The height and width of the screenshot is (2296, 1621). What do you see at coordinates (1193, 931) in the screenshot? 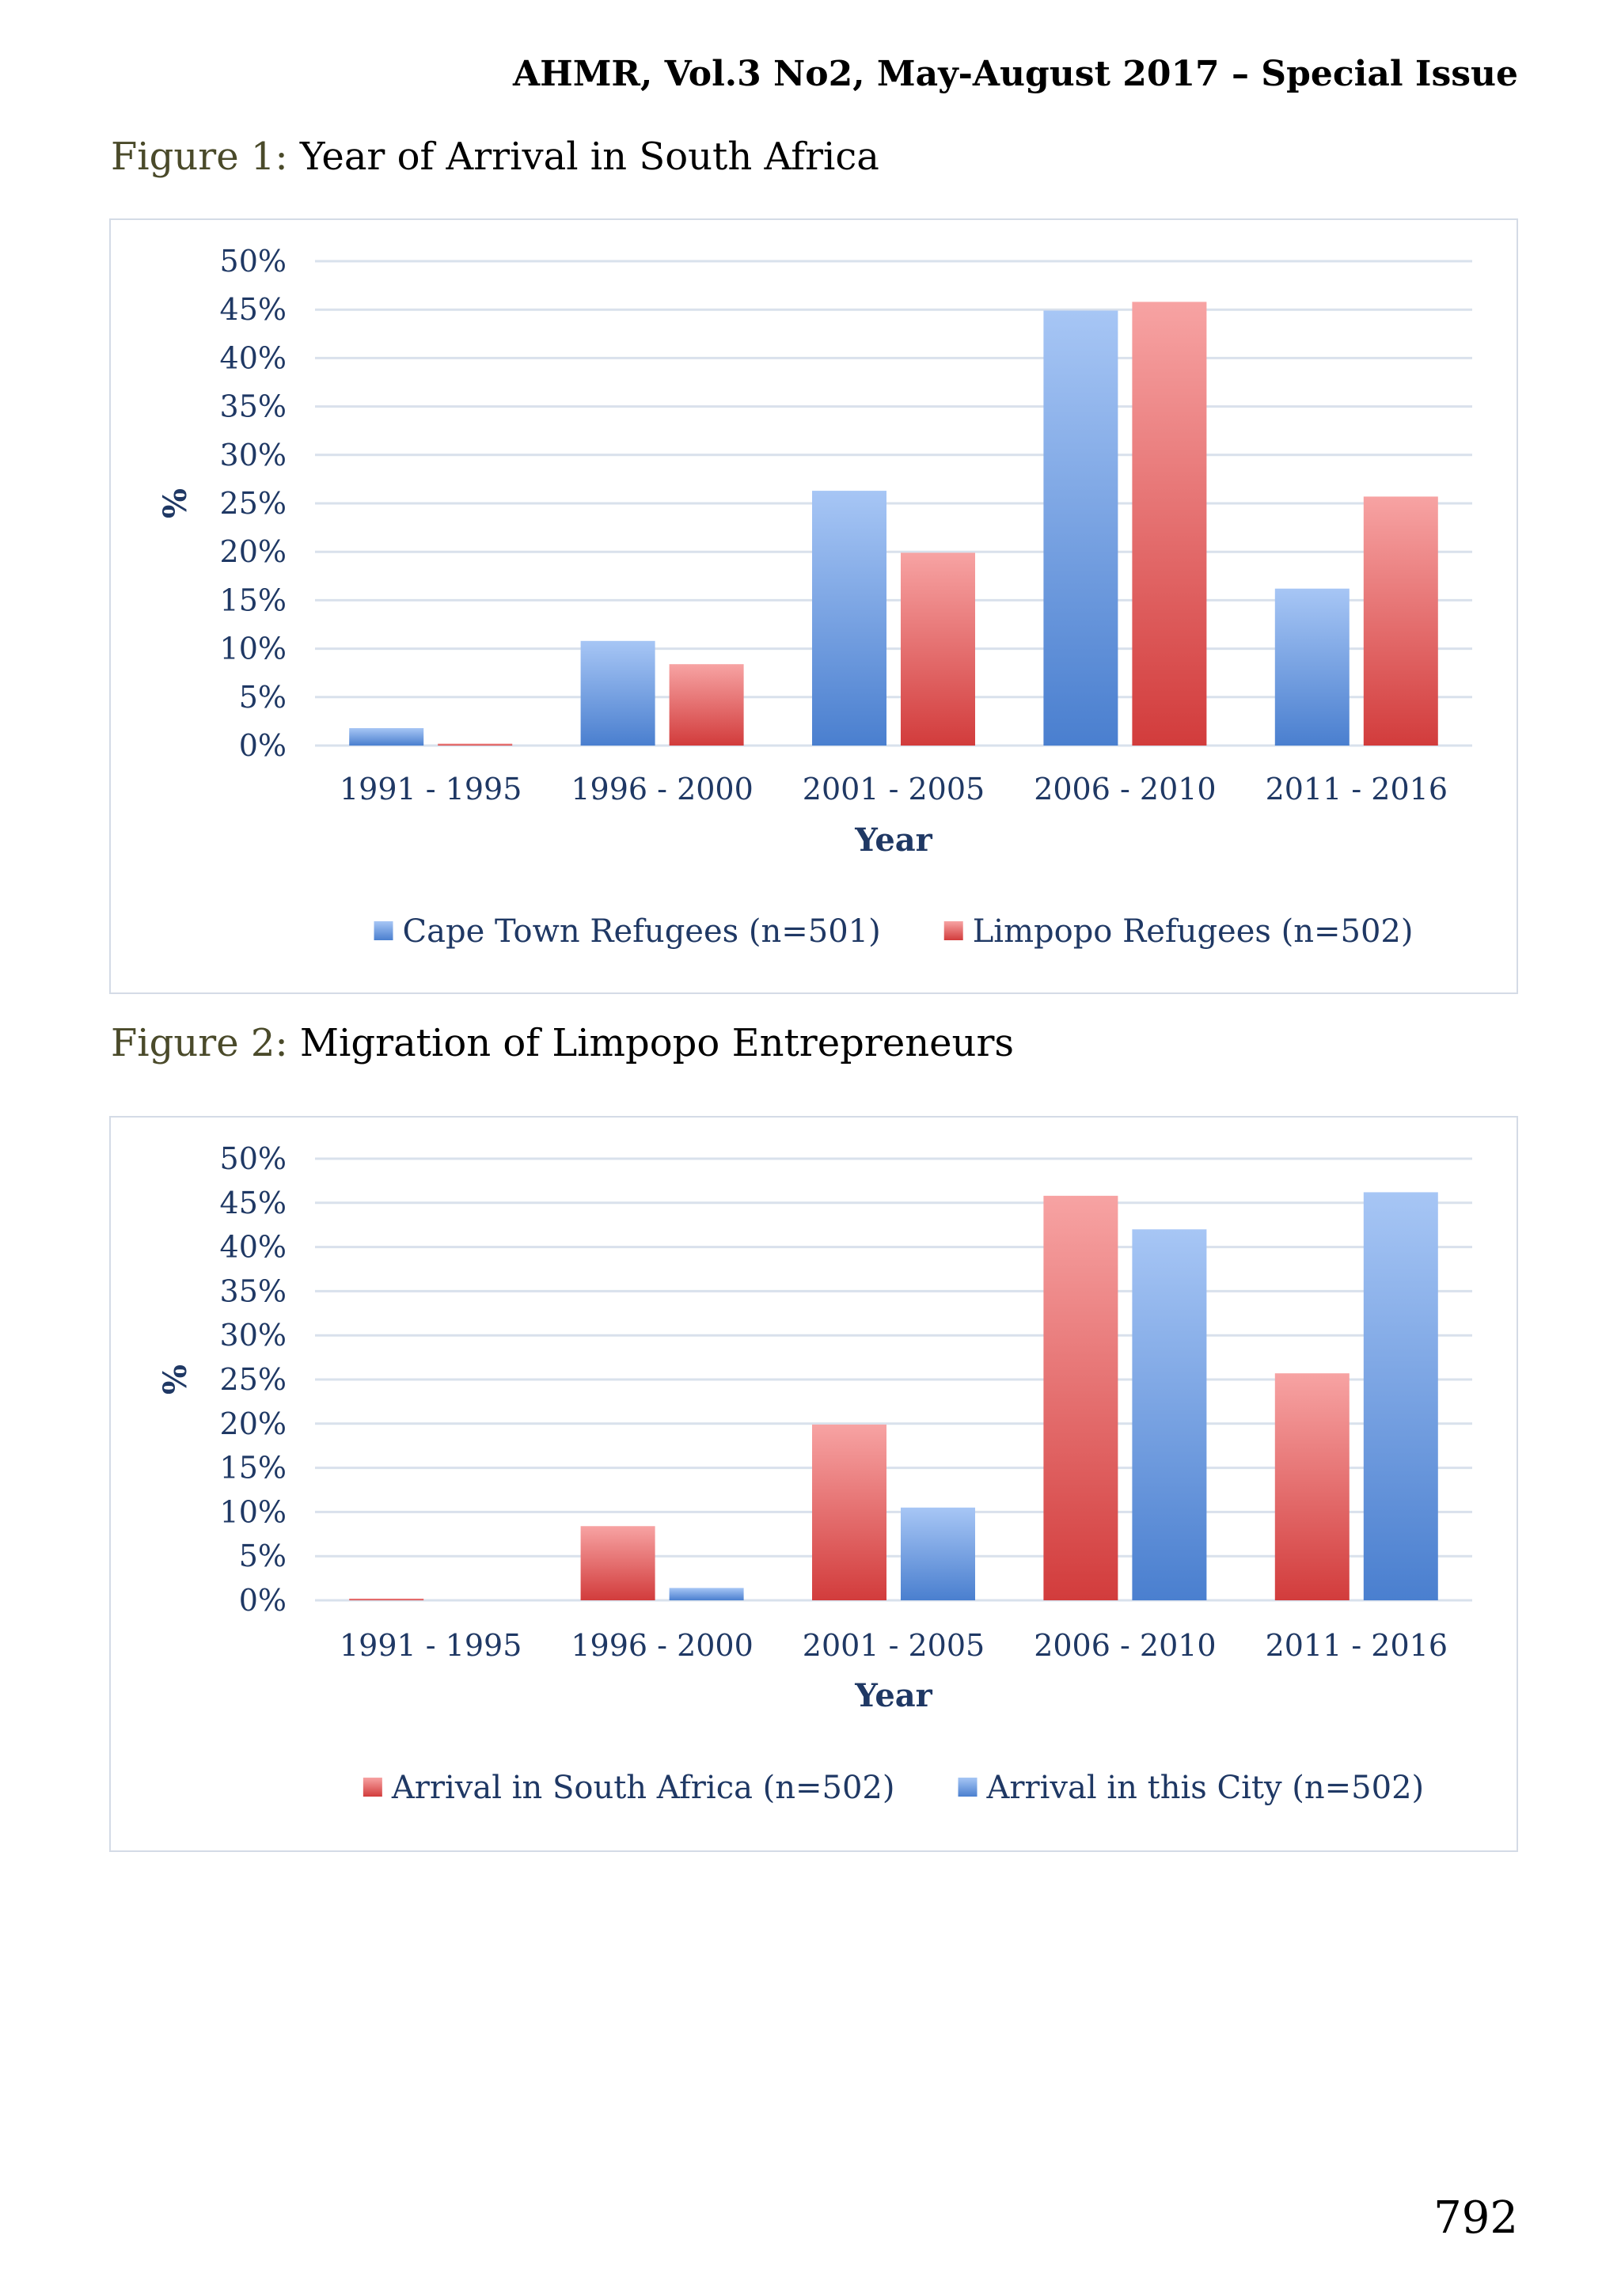
I see `legend-label: Limpopo Refugees (n=502)` at bounding box center [1193, 931].